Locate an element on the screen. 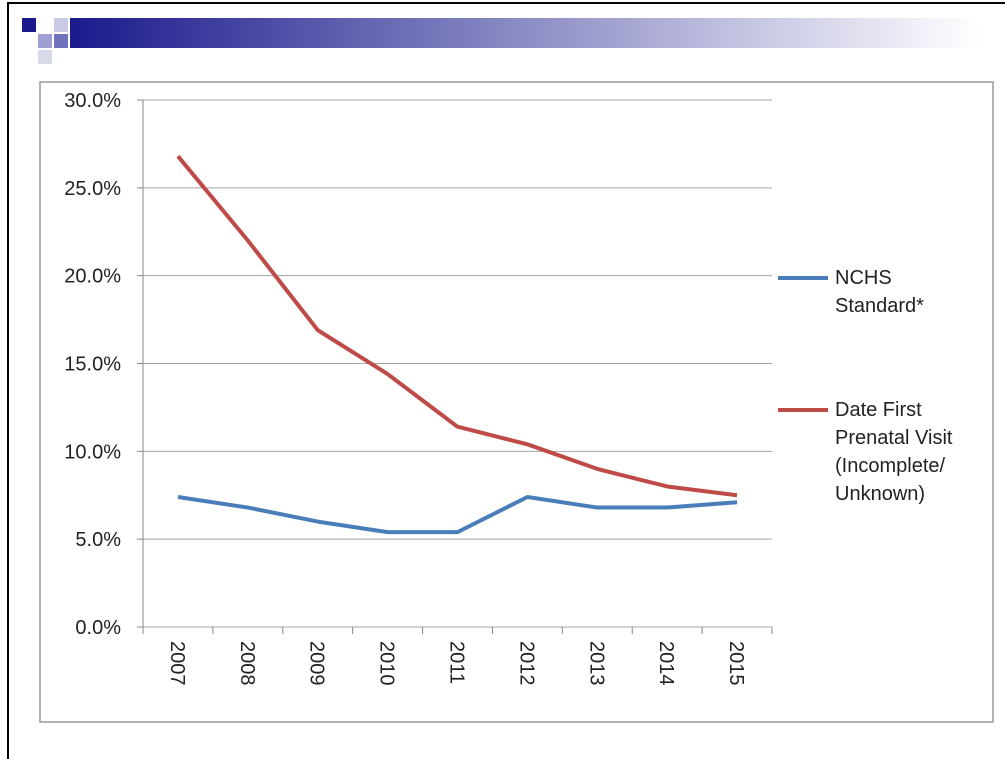 This screenshot has width=1005, height=759. series-line is located at coordinates (457, 515).